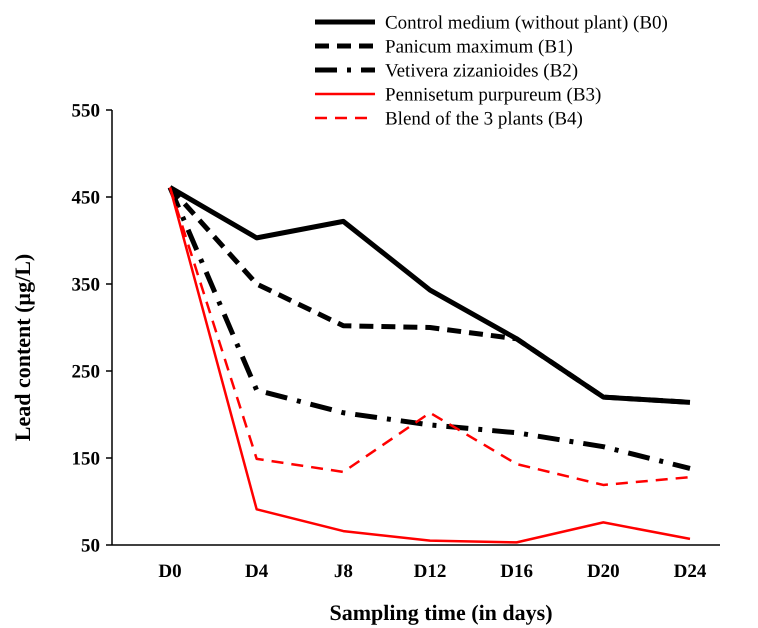 The height and width of the screenshot is (628, 758). What do you see at coordinates (257, 571) in the screenshot?
I see `x-tick-label: D4` at bounding box center [257, 571].